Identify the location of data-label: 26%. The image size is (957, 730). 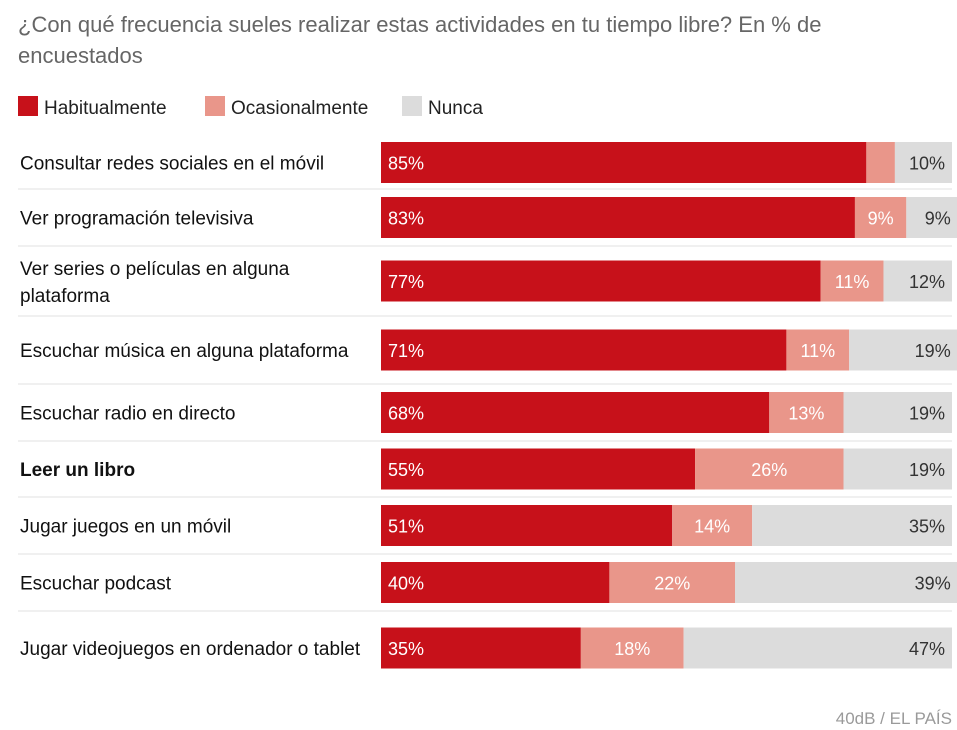
(769, 470).